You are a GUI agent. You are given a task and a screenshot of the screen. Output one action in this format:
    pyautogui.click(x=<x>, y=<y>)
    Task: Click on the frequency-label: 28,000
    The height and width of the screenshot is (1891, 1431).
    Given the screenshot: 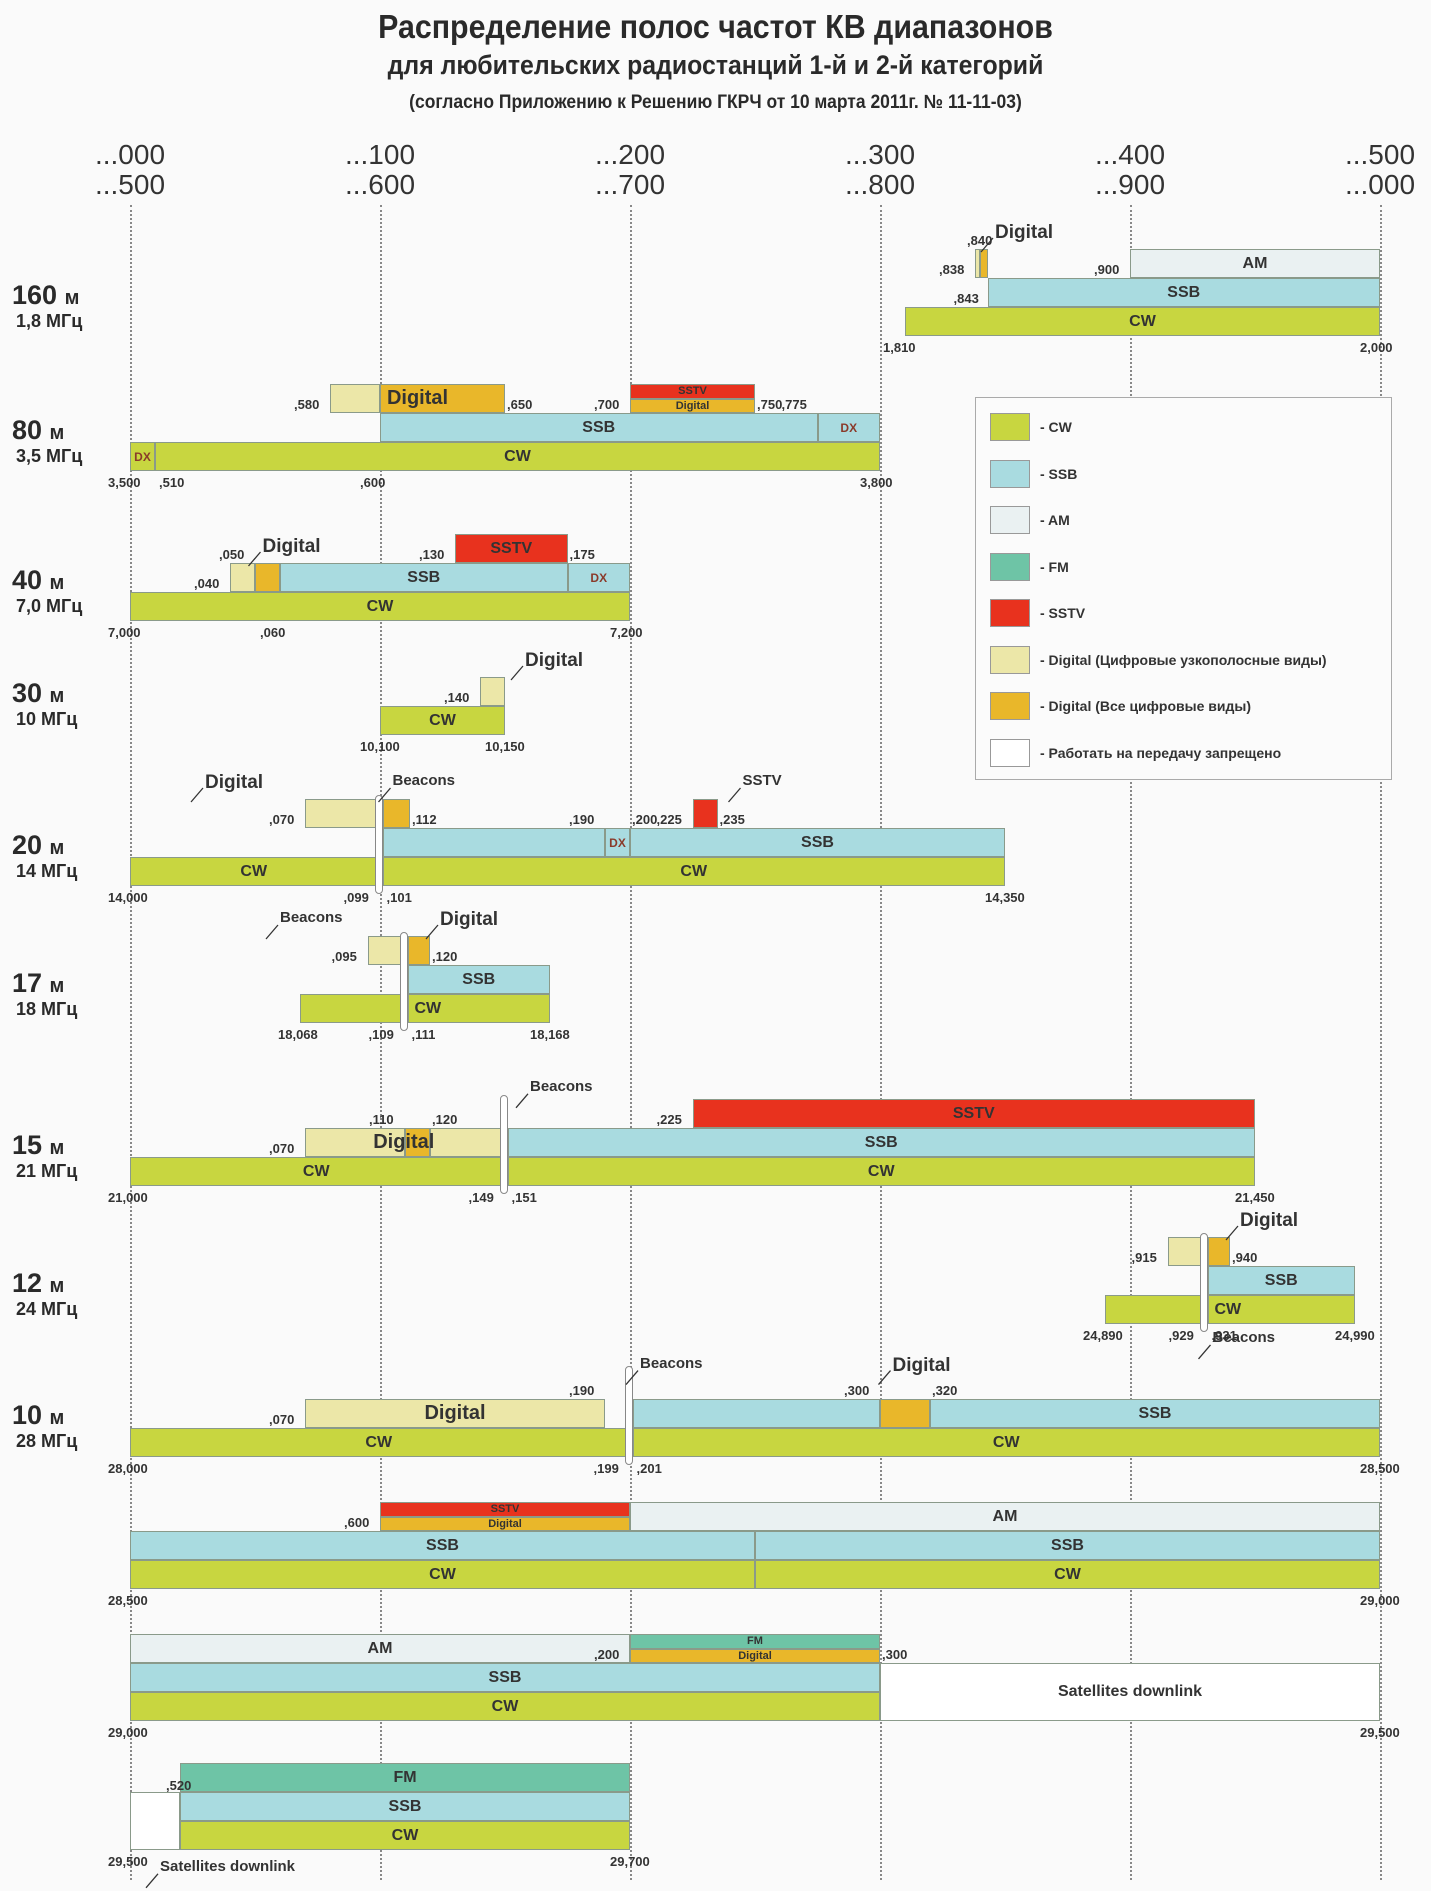 What is the action you would take?
    pyautogui.click(x=128, y=1468)
    